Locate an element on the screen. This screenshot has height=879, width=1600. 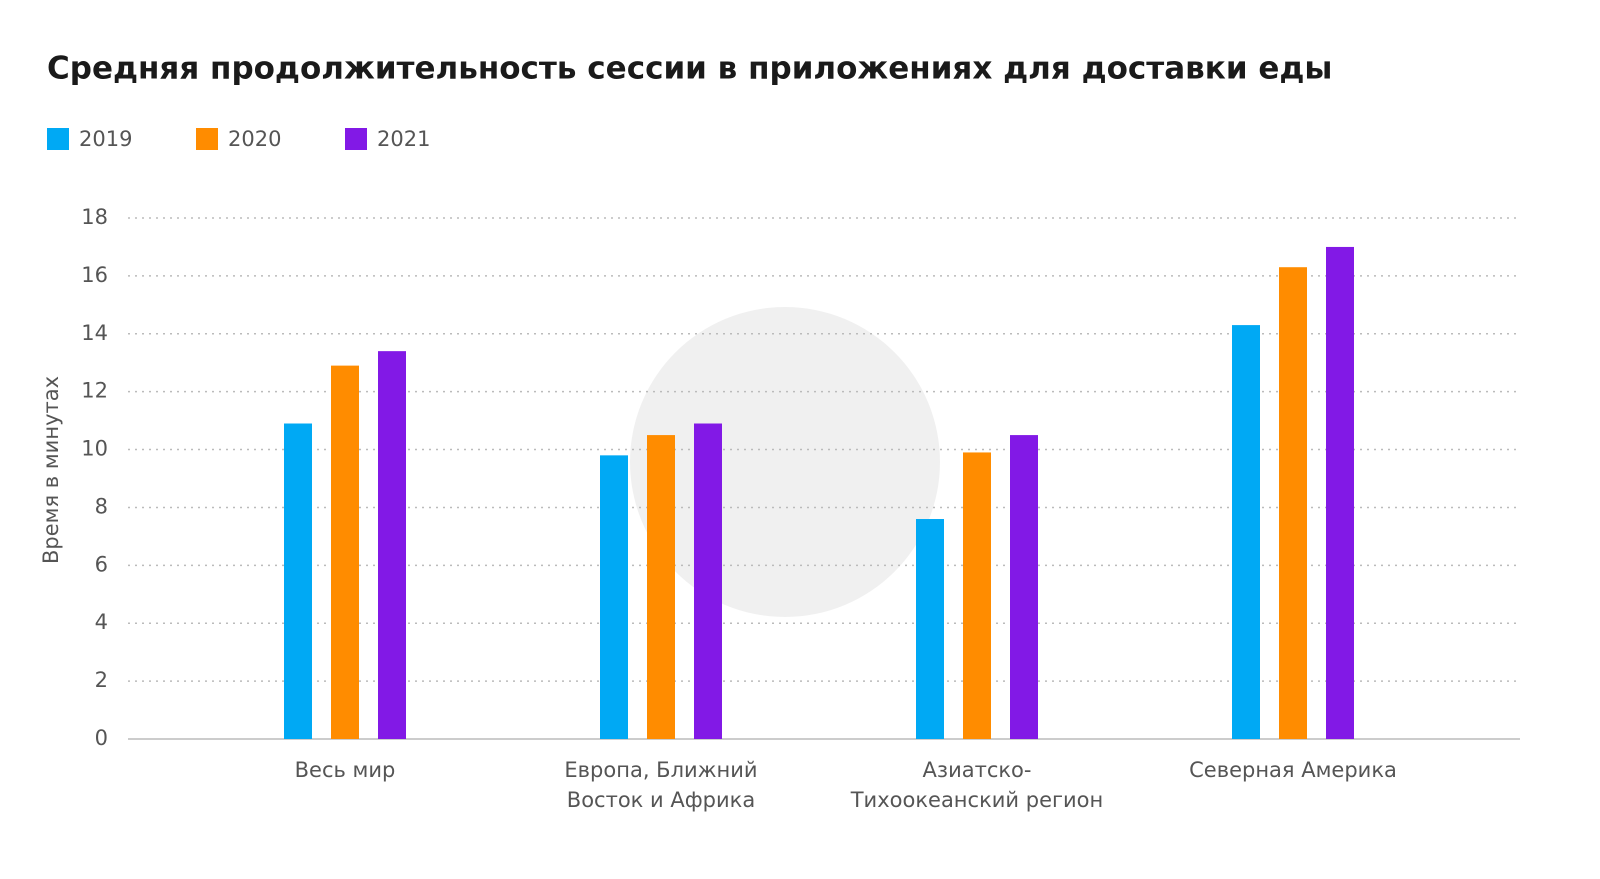
y-tick-label: 12 is located at coordinates (94, 391).